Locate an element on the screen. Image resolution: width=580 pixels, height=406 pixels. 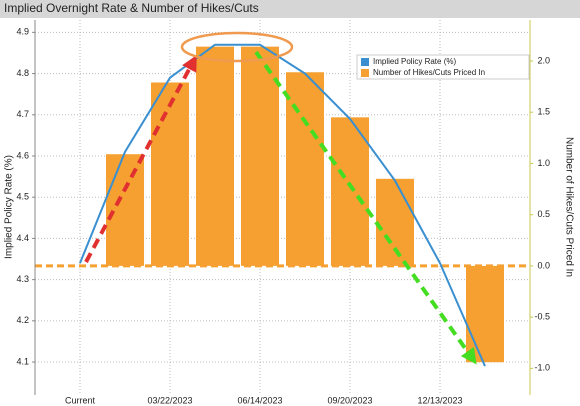
y-tick-label: 4.4 is located at coordinates (22, 238).